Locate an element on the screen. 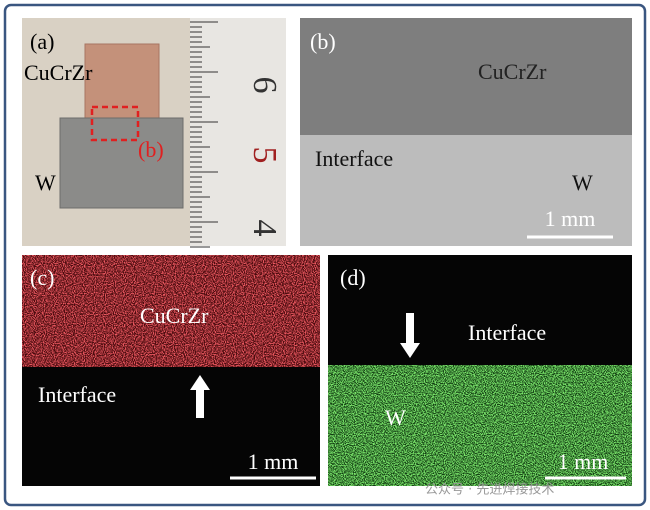 The height and width of the screenshot is (510, 650). region-marker is located at coordinates (115, 123).